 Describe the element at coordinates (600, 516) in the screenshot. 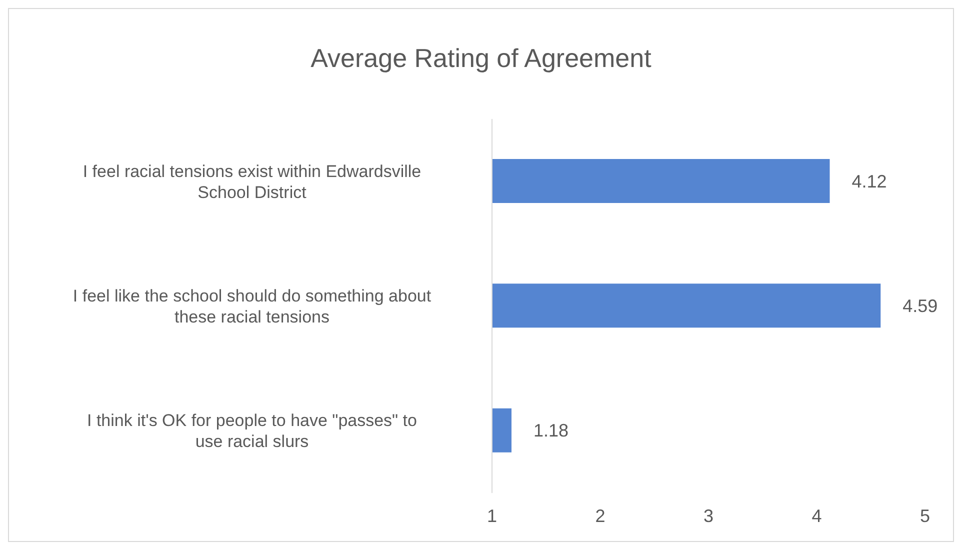

I see `x-tick-label: 2` at that location.